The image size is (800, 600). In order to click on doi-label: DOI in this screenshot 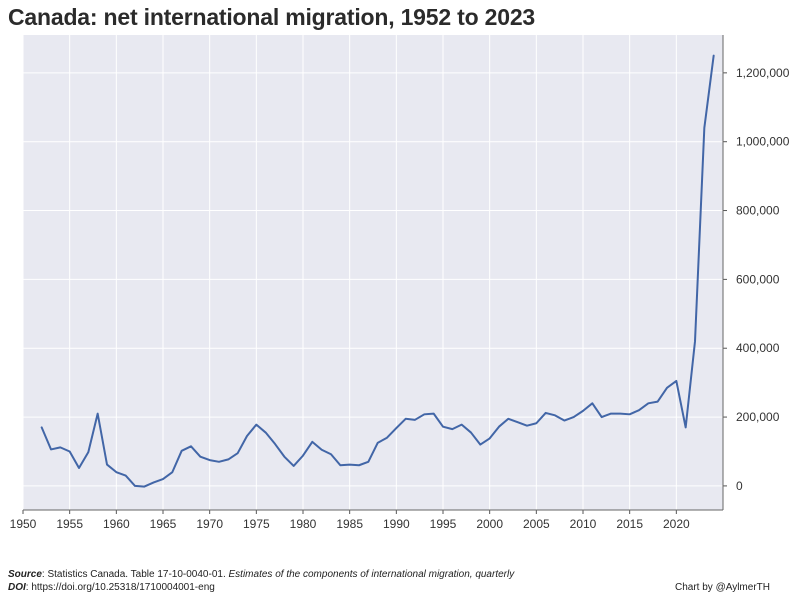, I will do `click(17, 587)`.